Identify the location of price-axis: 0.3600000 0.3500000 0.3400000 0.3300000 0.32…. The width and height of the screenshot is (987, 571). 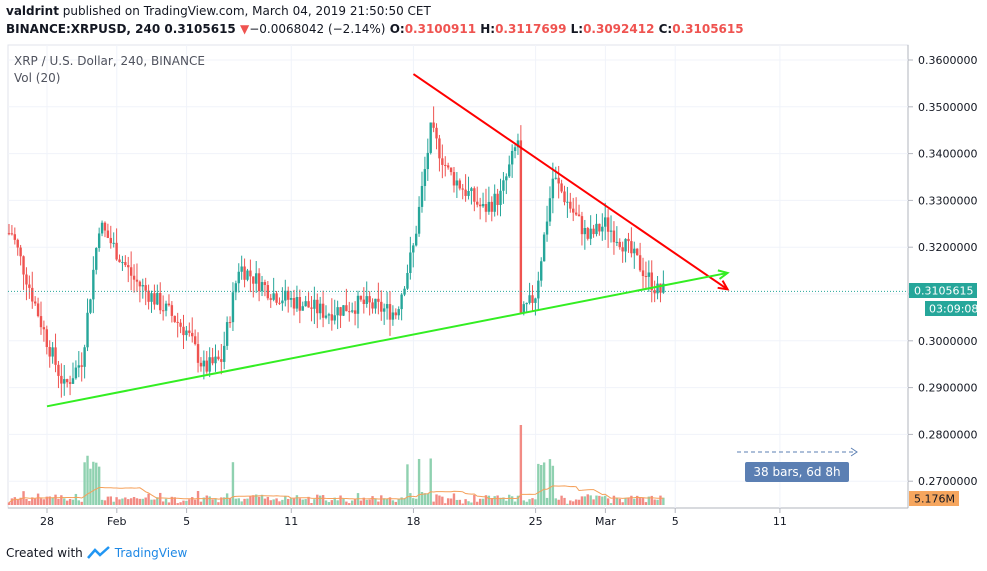
(943, 271).